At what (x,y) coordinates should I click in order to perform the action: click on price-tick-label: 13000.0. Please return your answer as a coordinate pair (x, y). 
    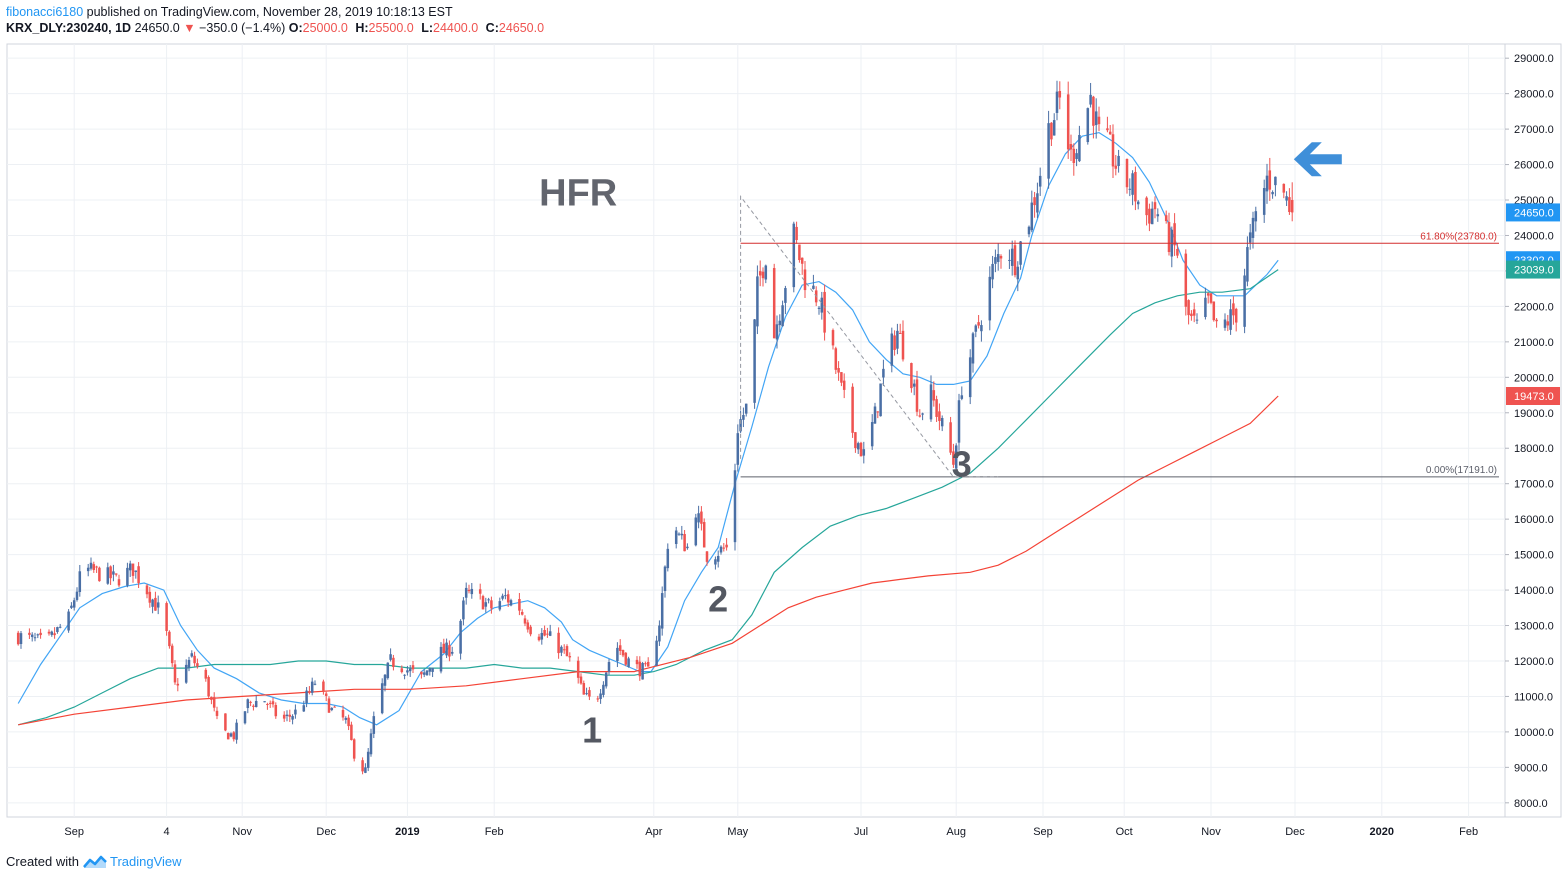
    Looking at the image, I should click on (1534, 627).